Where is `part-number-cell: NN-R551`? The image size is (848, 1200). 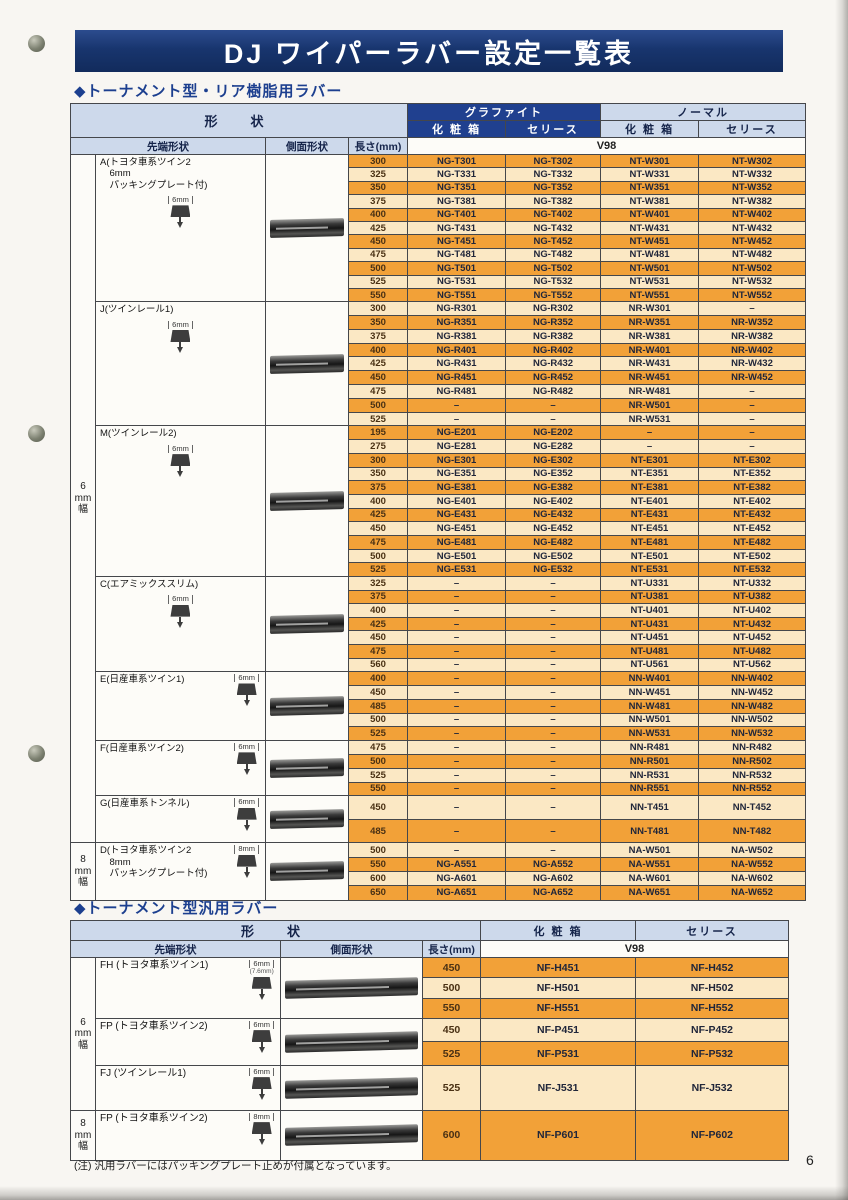
part-number-cell: NN-R551 is located at coordinates (650, 789).